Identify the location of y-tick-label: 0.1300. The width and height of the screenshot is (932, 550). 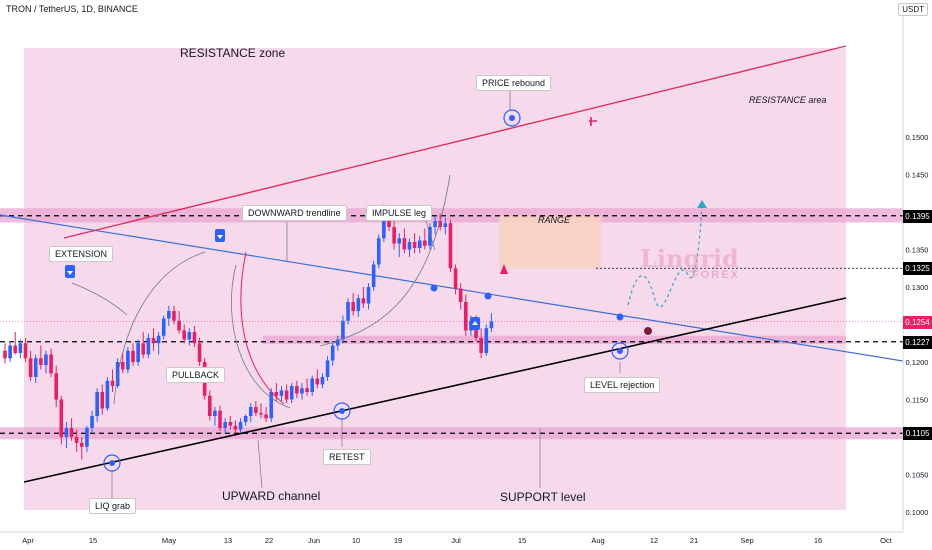
(917, 287).